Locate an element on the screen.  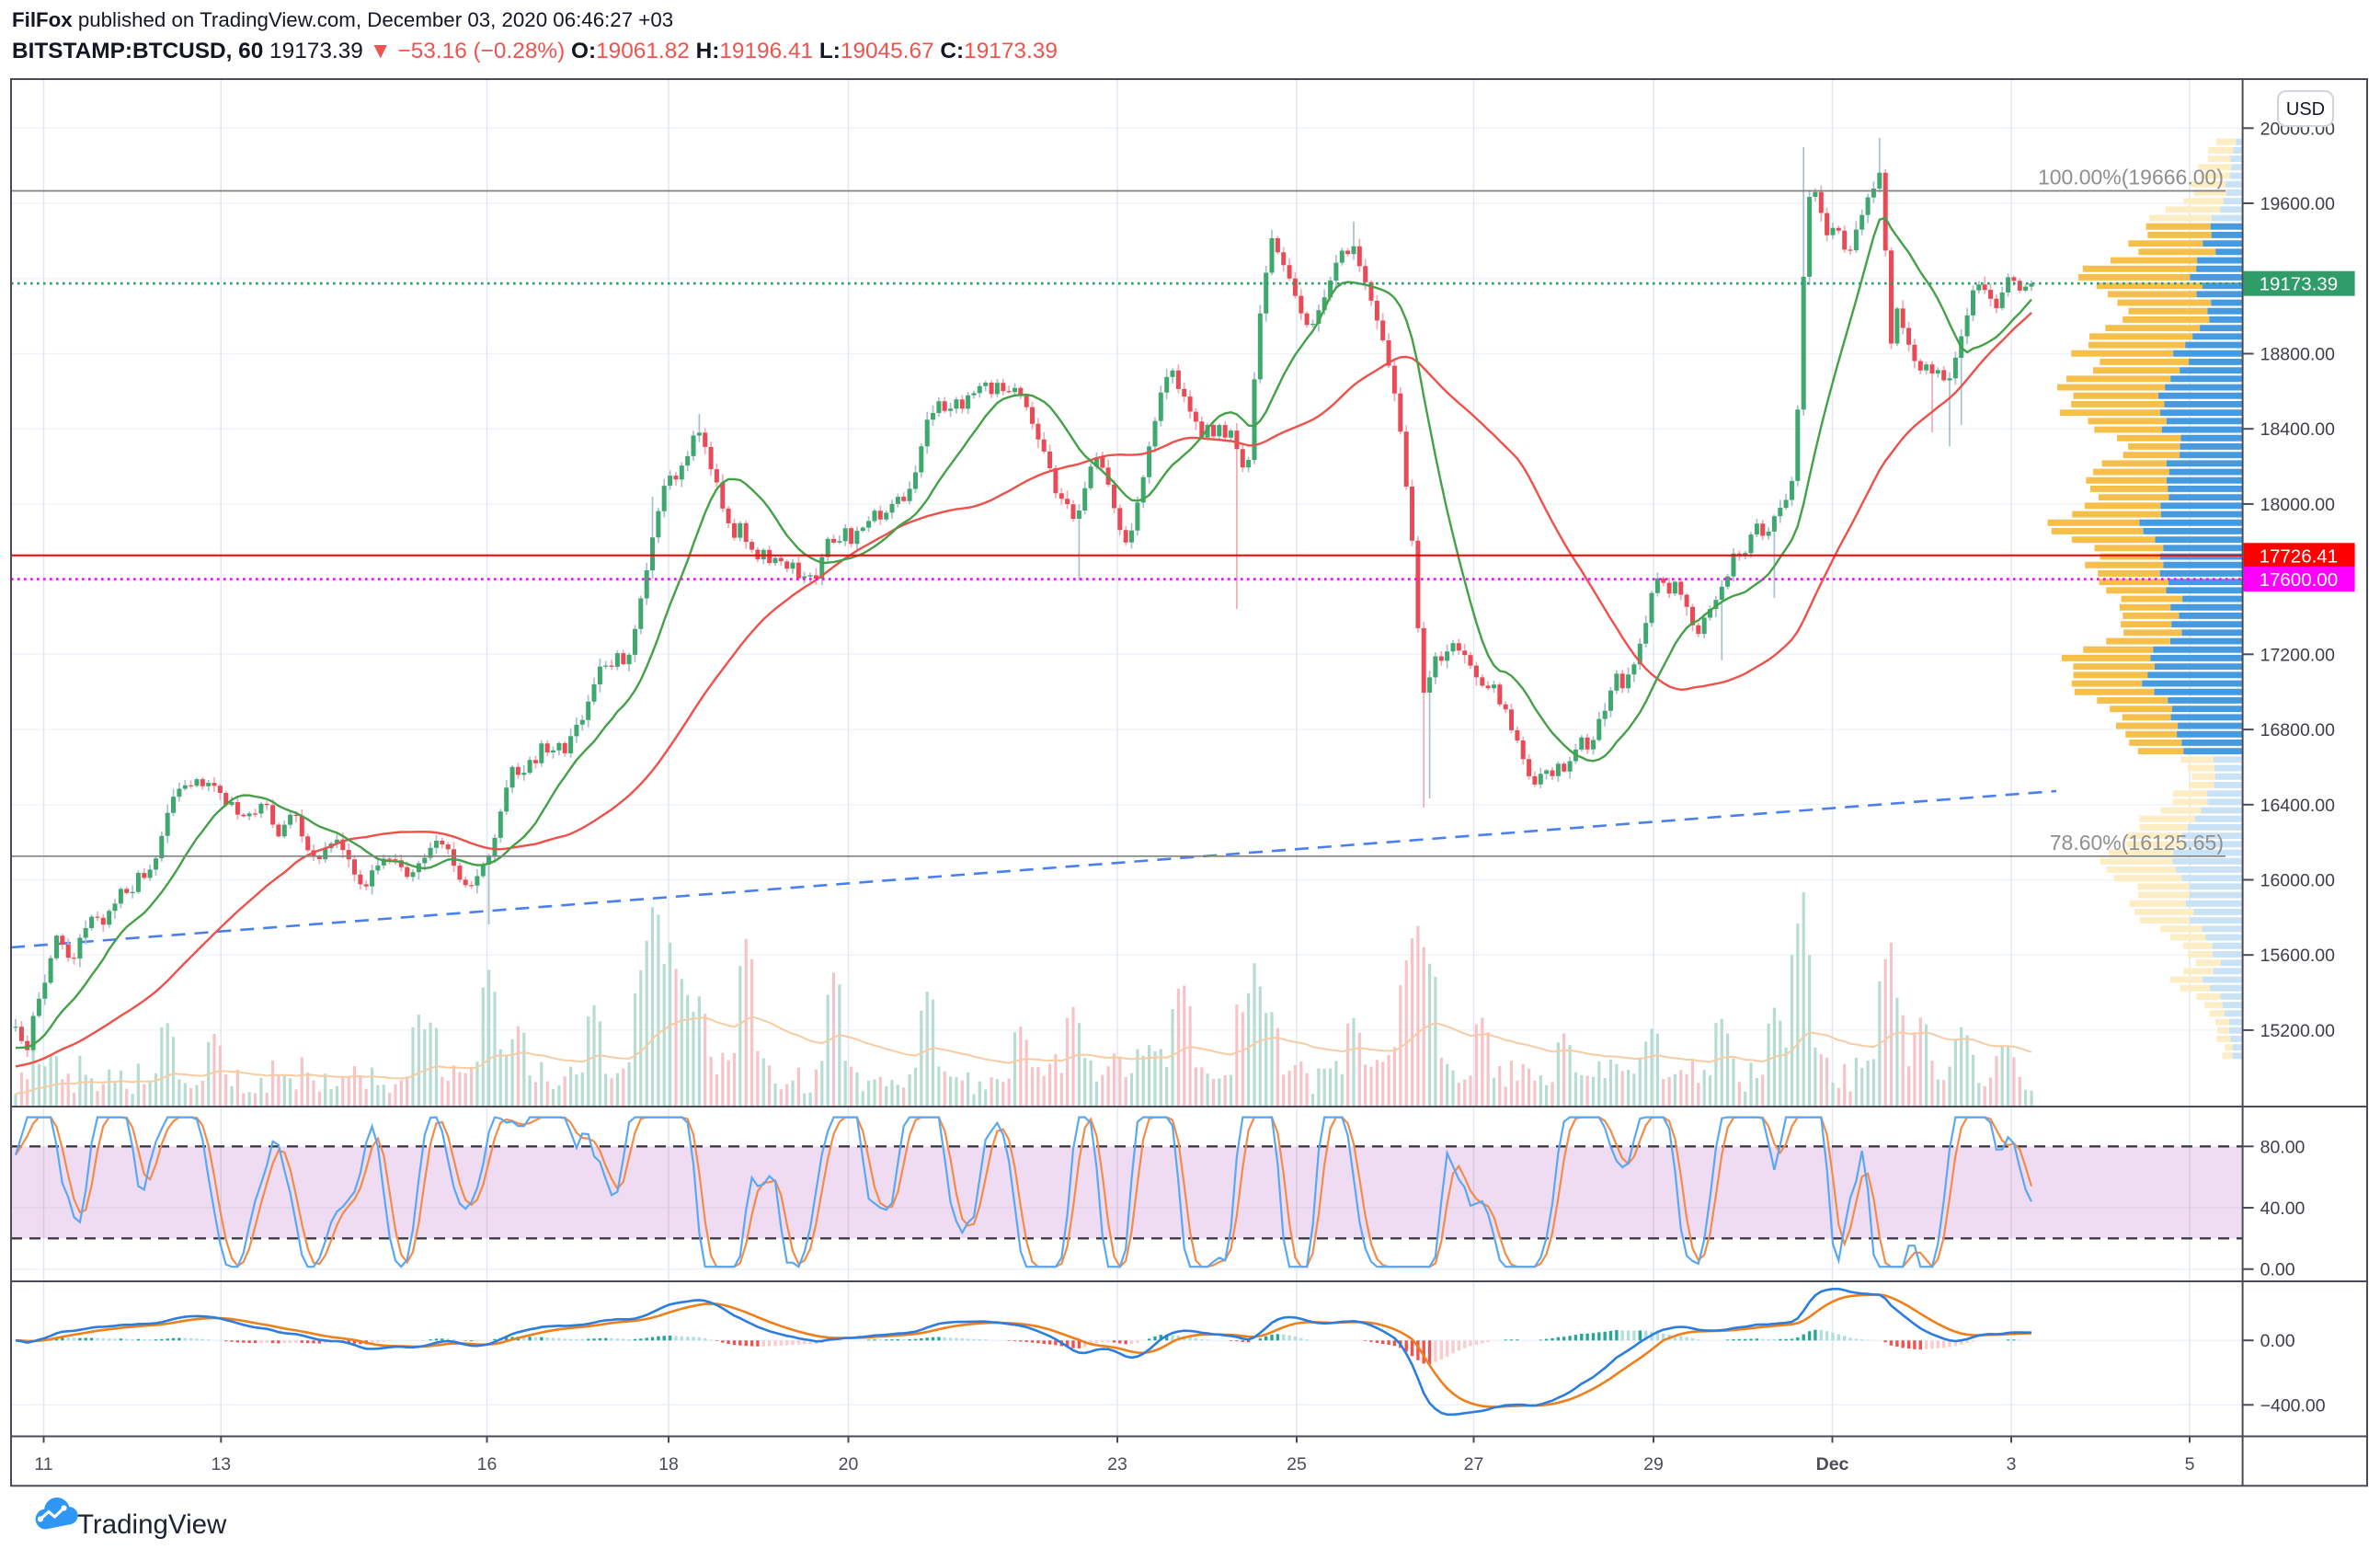
svg-text: 16800.00 is located at coordinates (2297, 730).